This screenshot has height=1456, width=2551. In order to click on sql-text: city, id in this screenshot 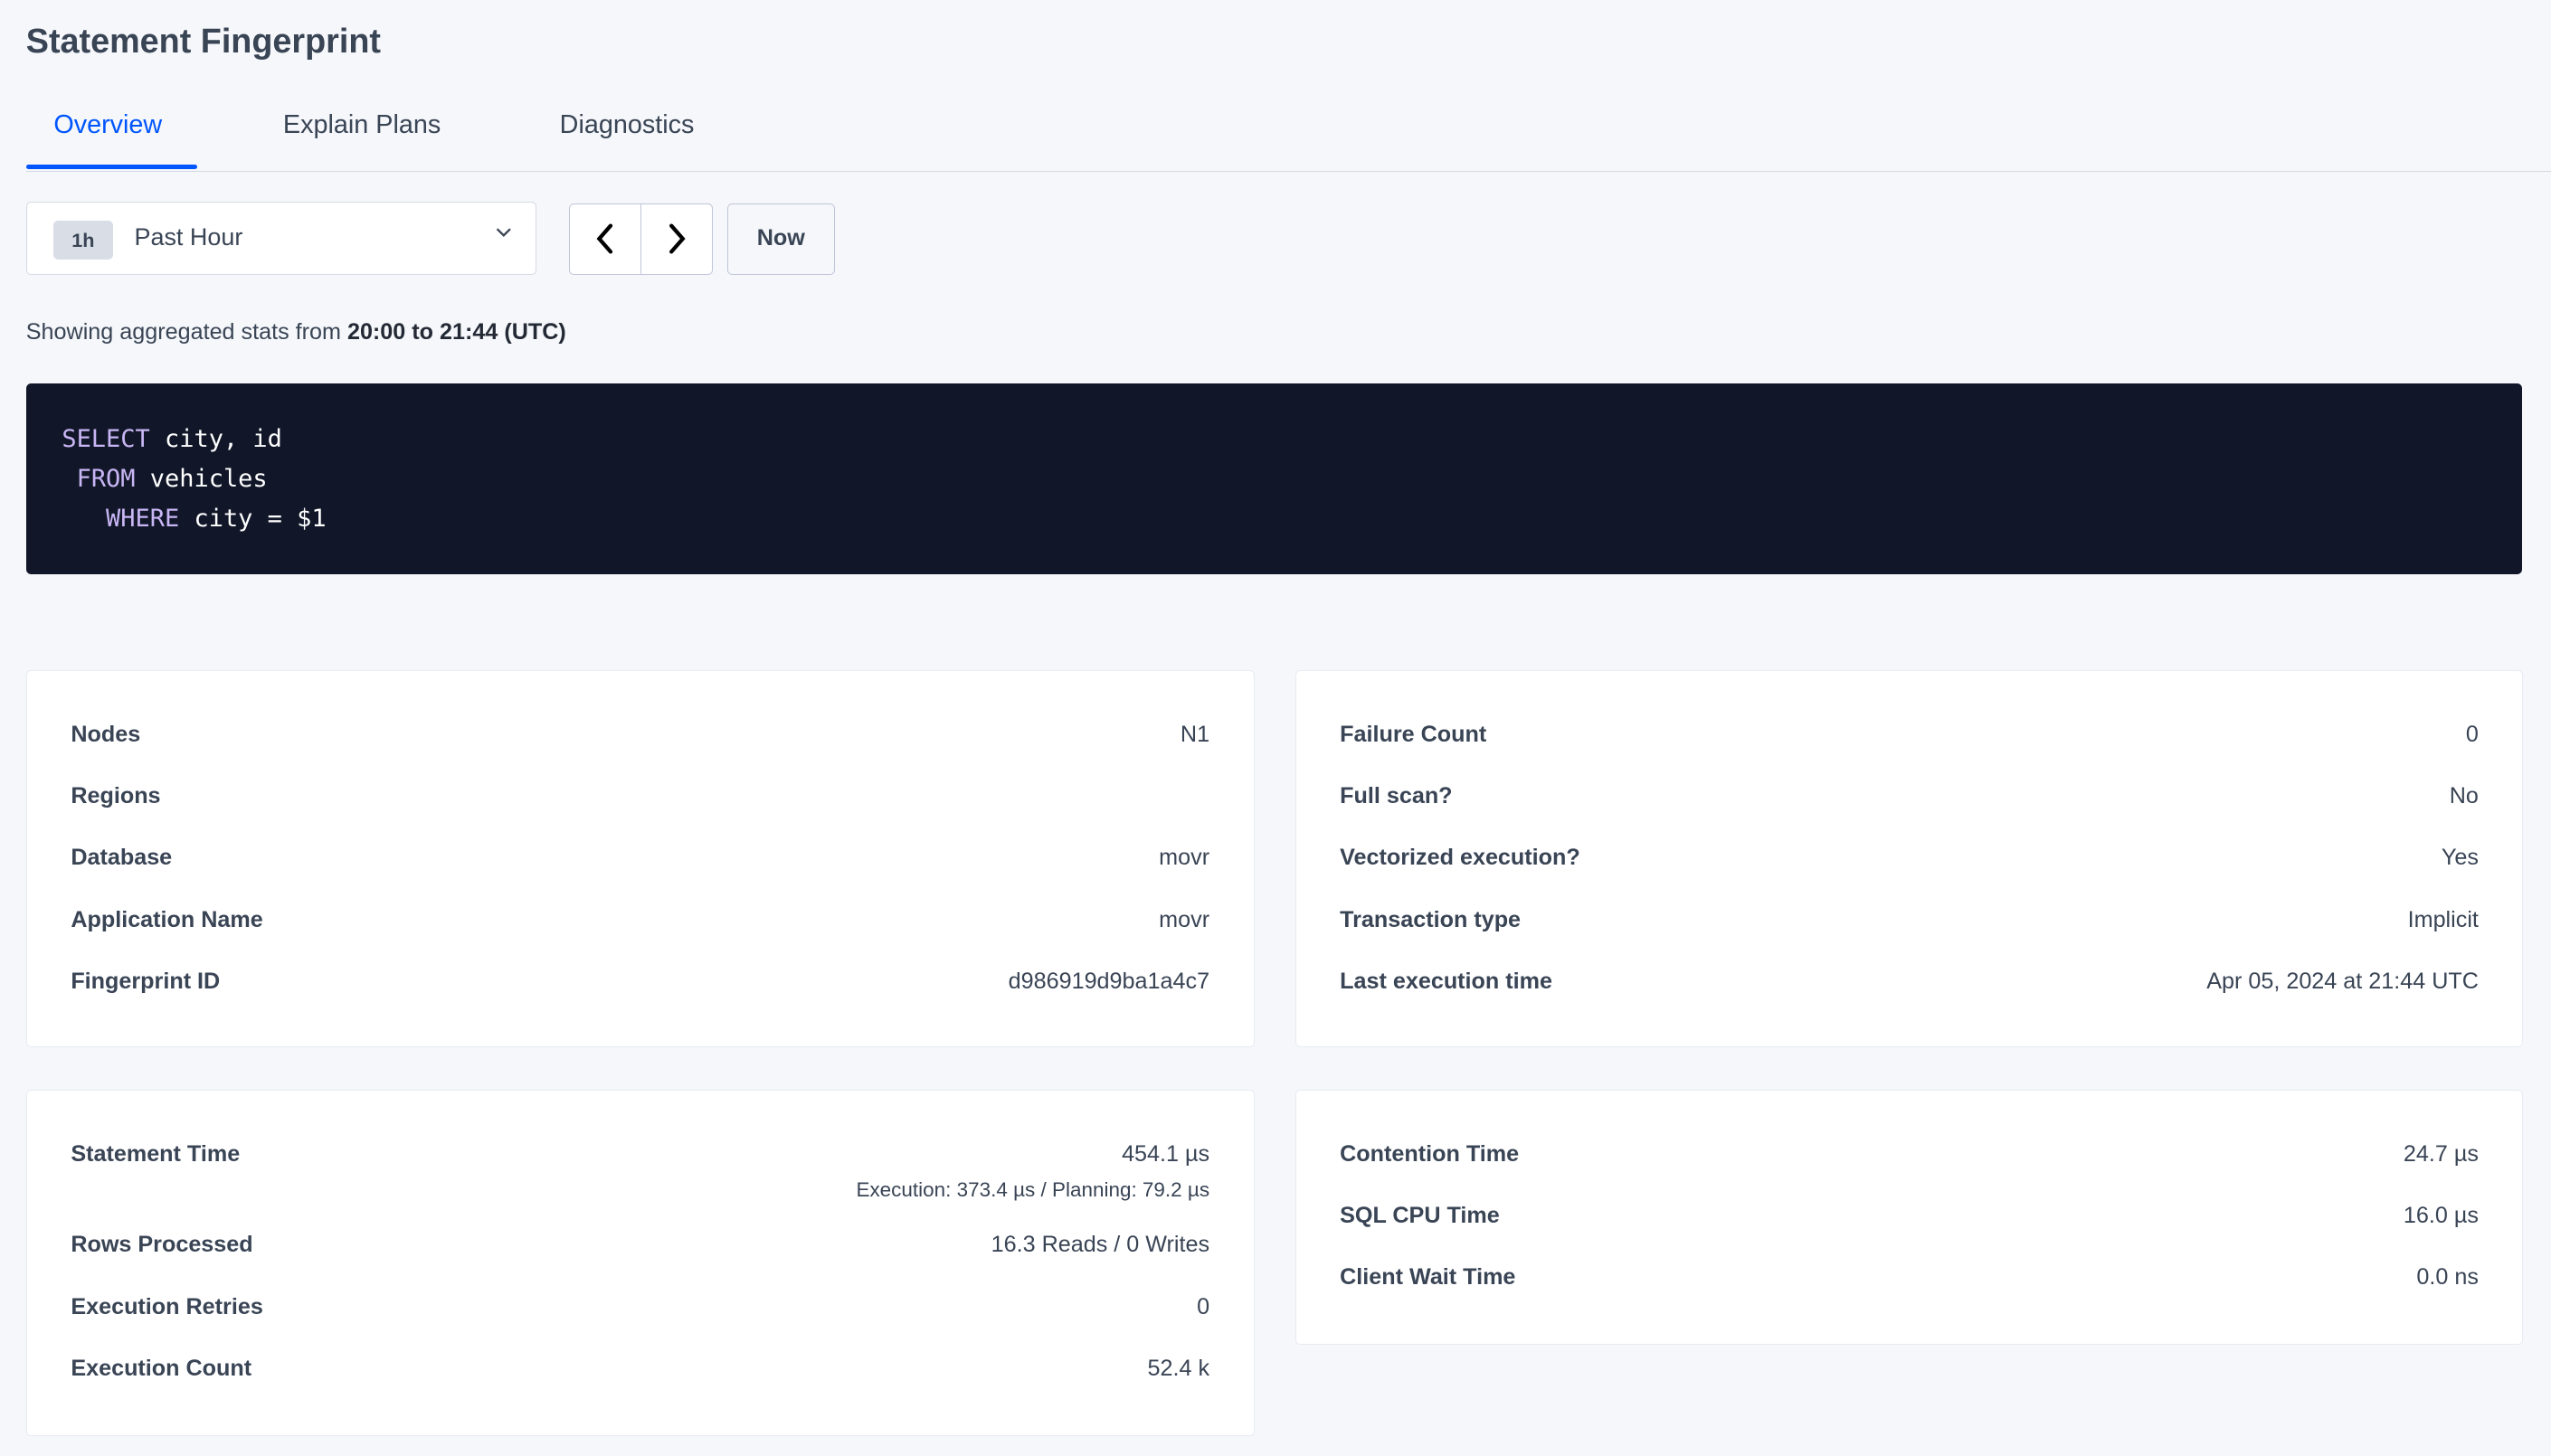, I will do `click(216, 439)`.